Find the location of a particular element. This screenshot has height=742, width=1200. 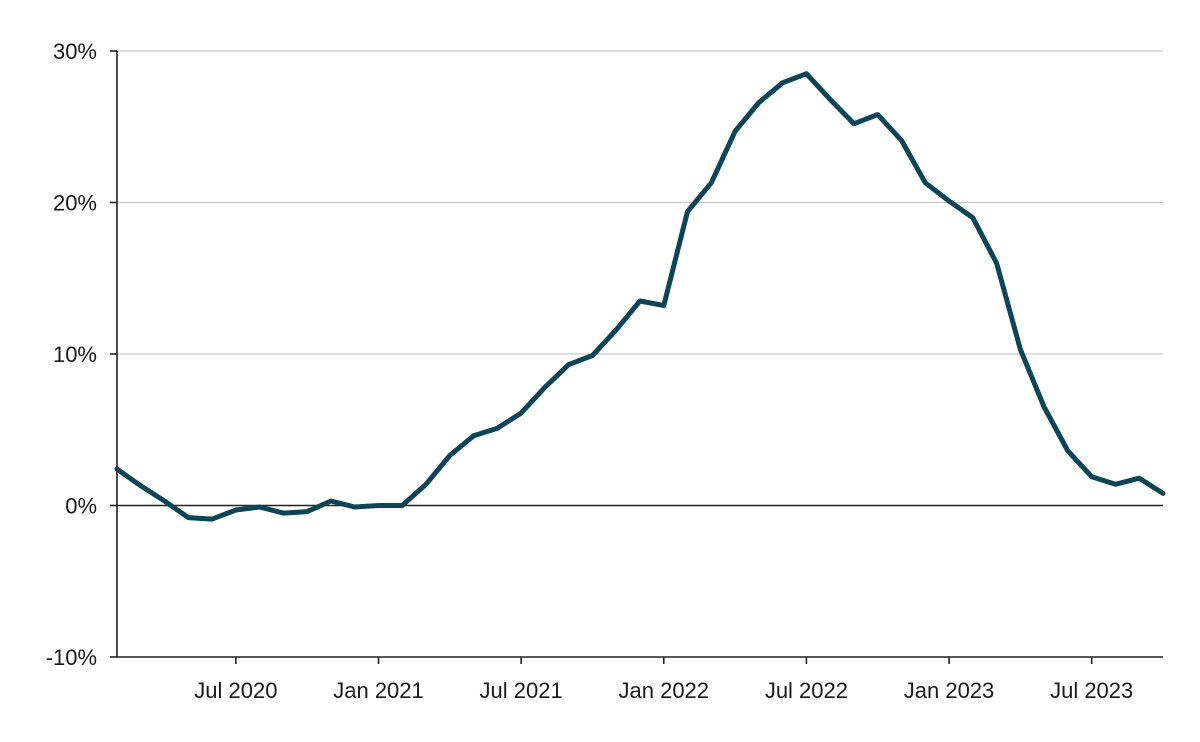

y-tick-label: 10% is located at coordinates (75, 354).